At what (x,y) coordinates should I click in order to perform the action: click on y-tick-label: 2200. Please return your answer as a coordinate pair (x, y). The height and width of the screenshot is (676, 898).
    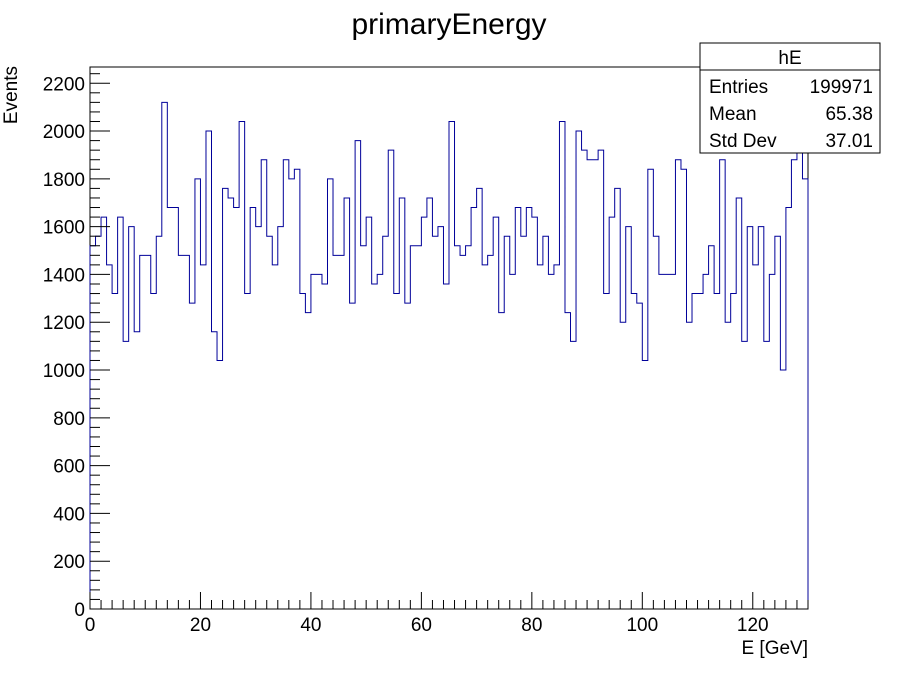
    Looking at the image, I should click on (64, 84).